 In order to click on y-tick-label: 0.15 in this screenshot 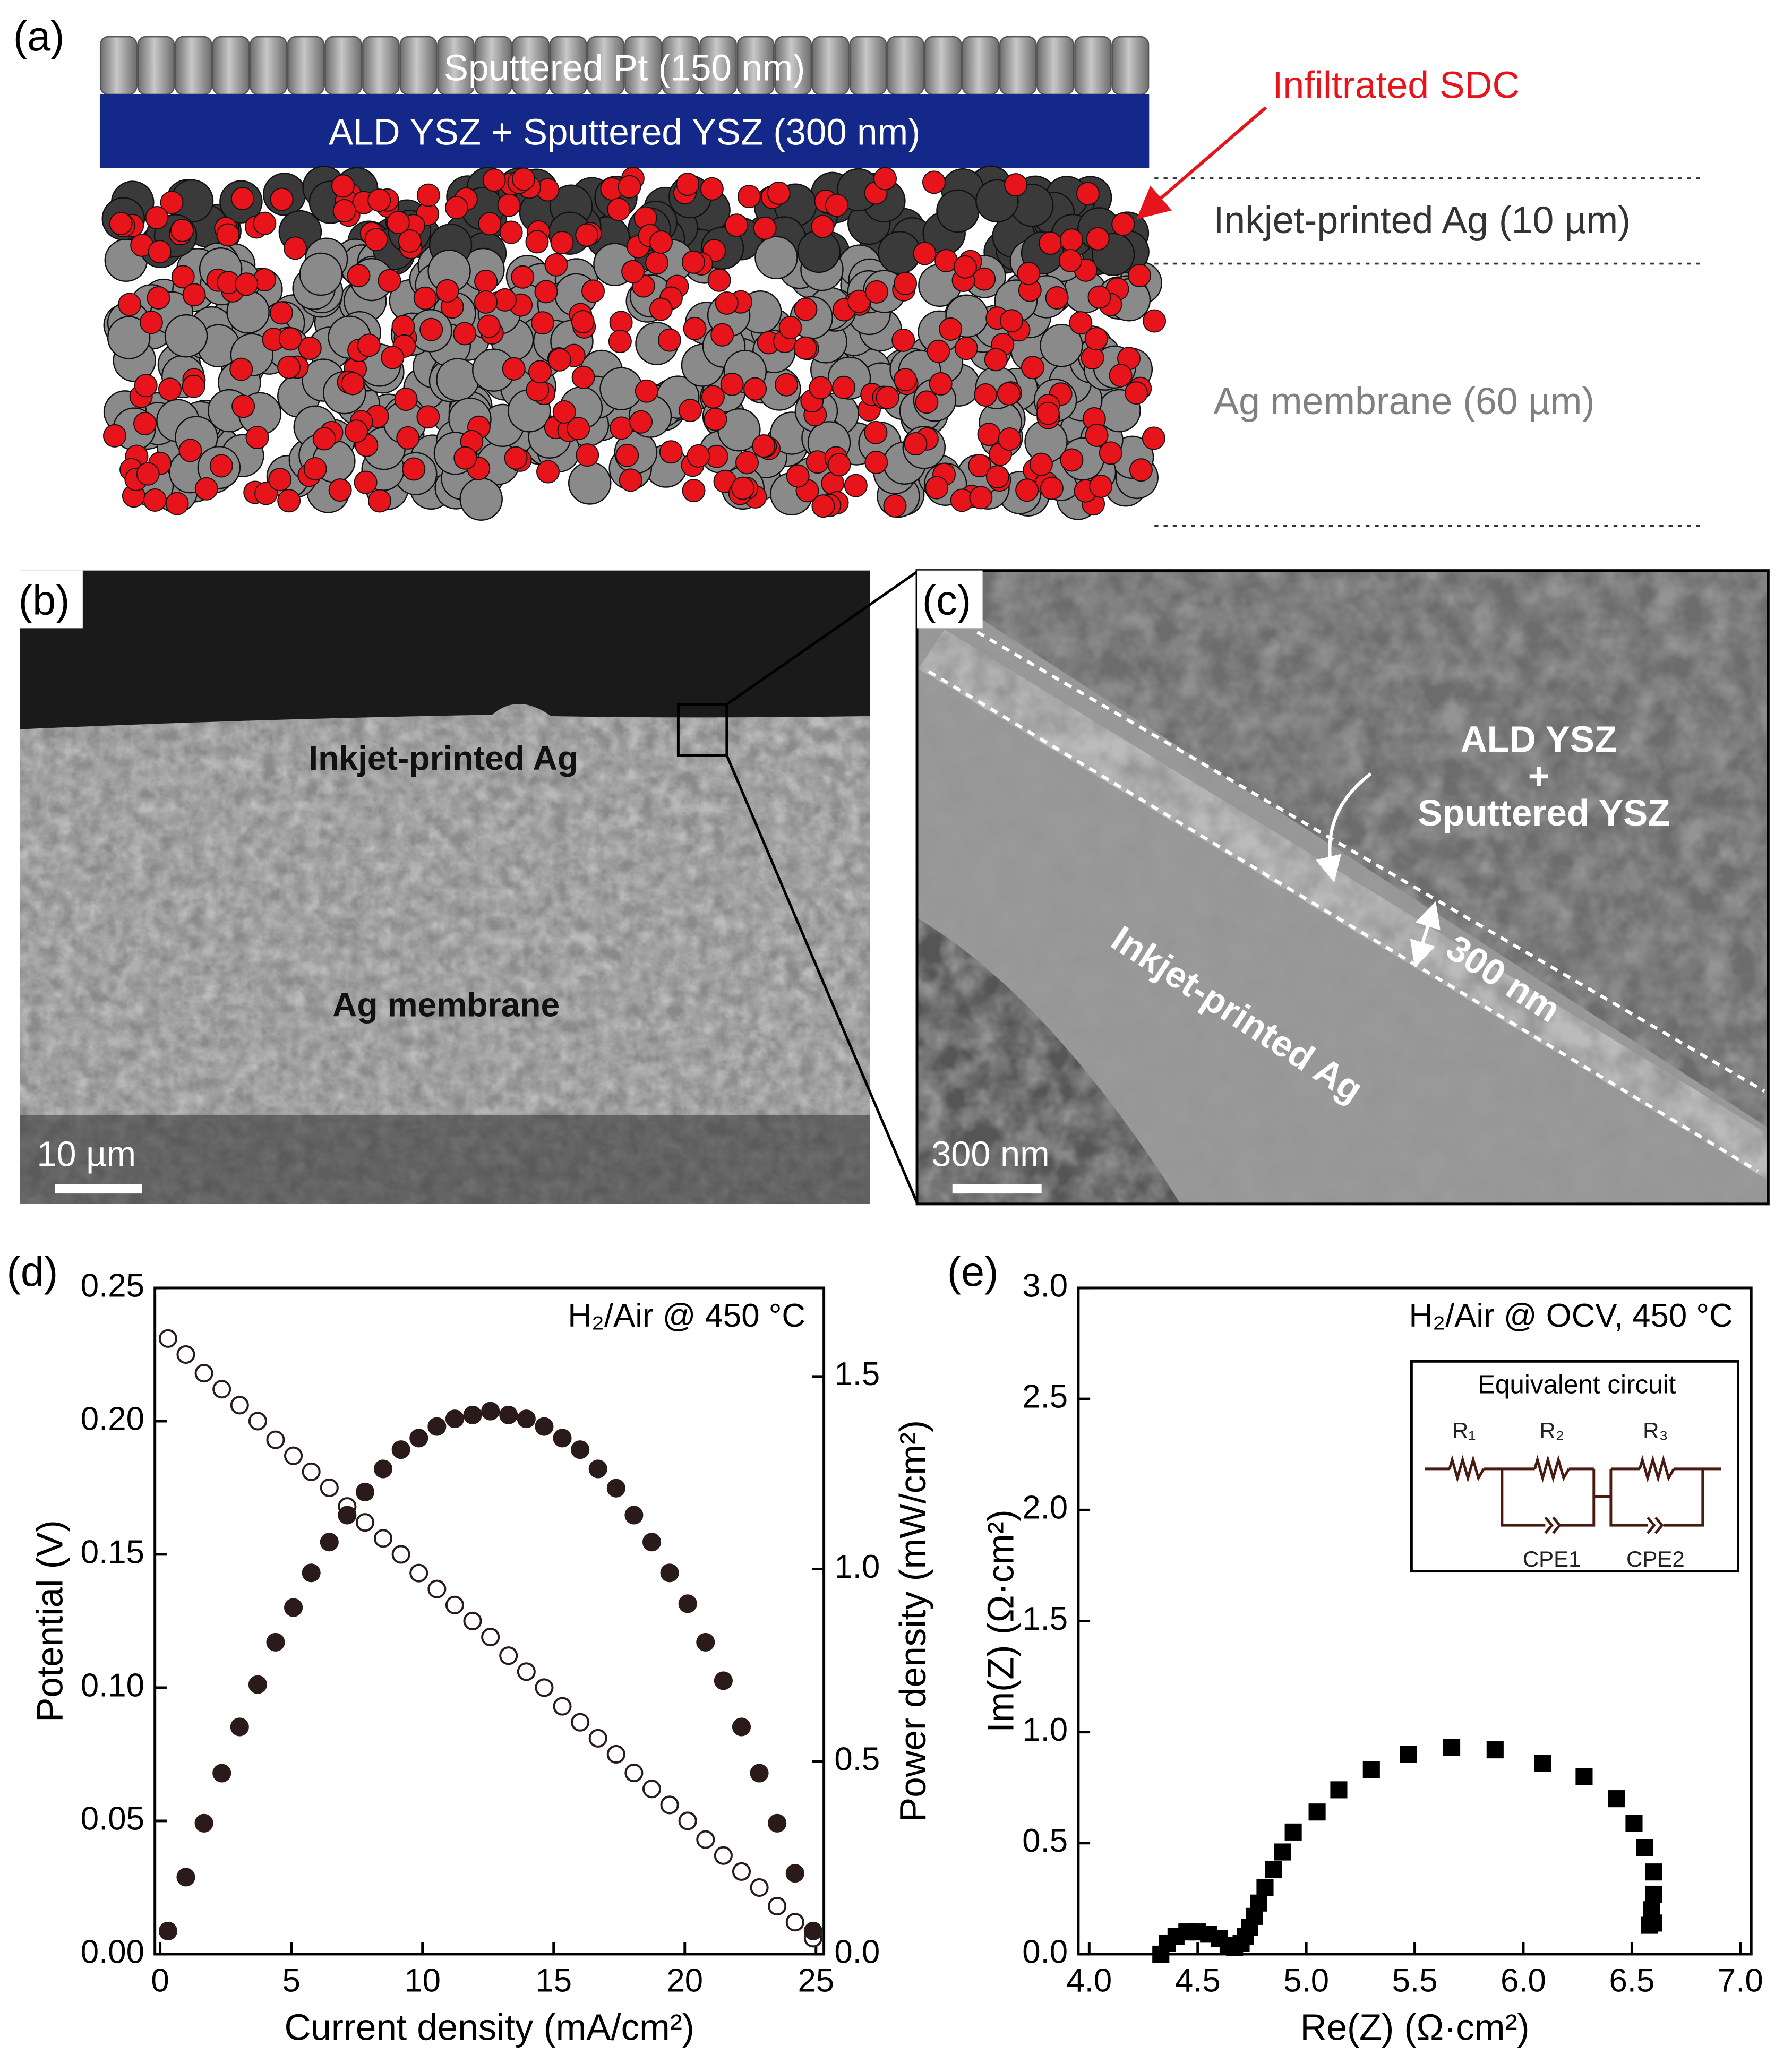, I will do `click(113, 1552)`.